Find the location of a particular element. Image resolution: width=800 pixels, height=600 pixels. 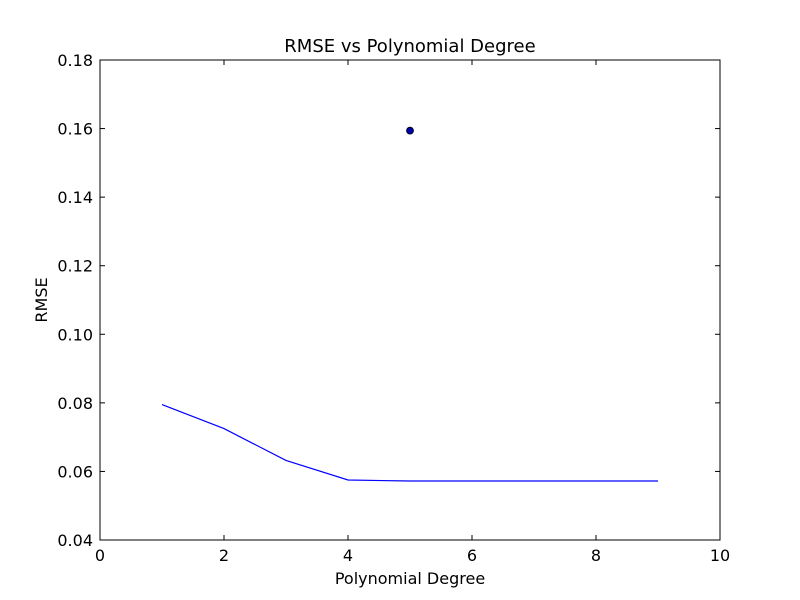

y-tick-label: 0.14 is located at coordinates (75, 197).